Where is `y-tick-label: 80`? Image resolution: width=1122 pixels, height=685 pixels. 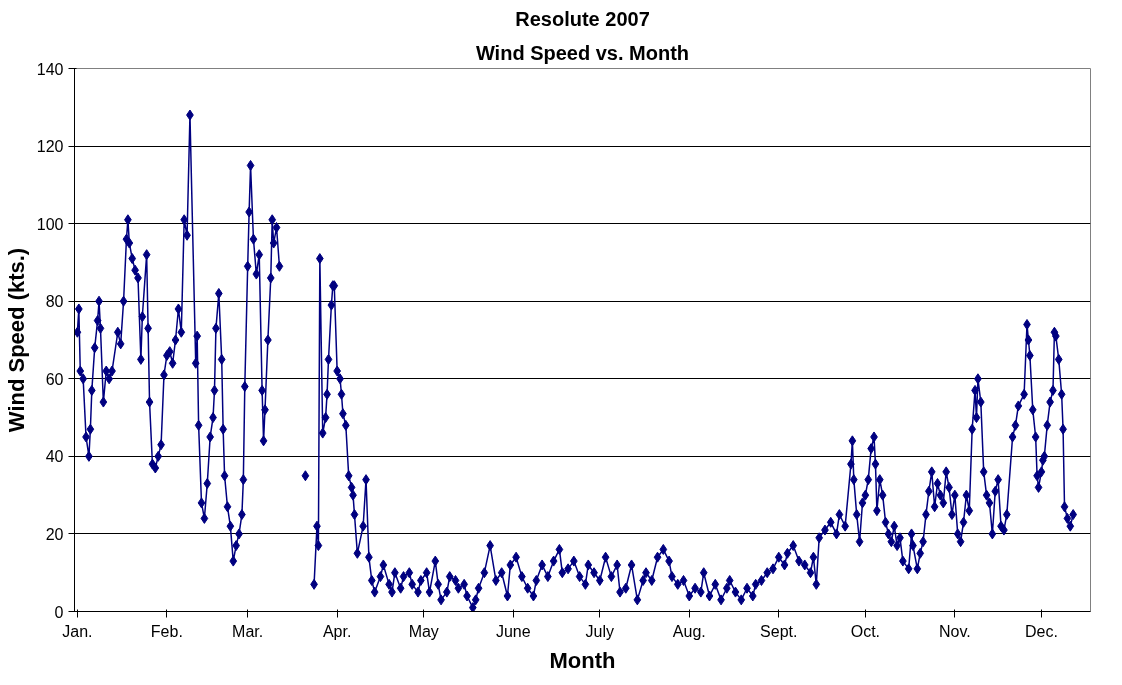 y-tick-label: 80 is located at coordinates (54, 302).